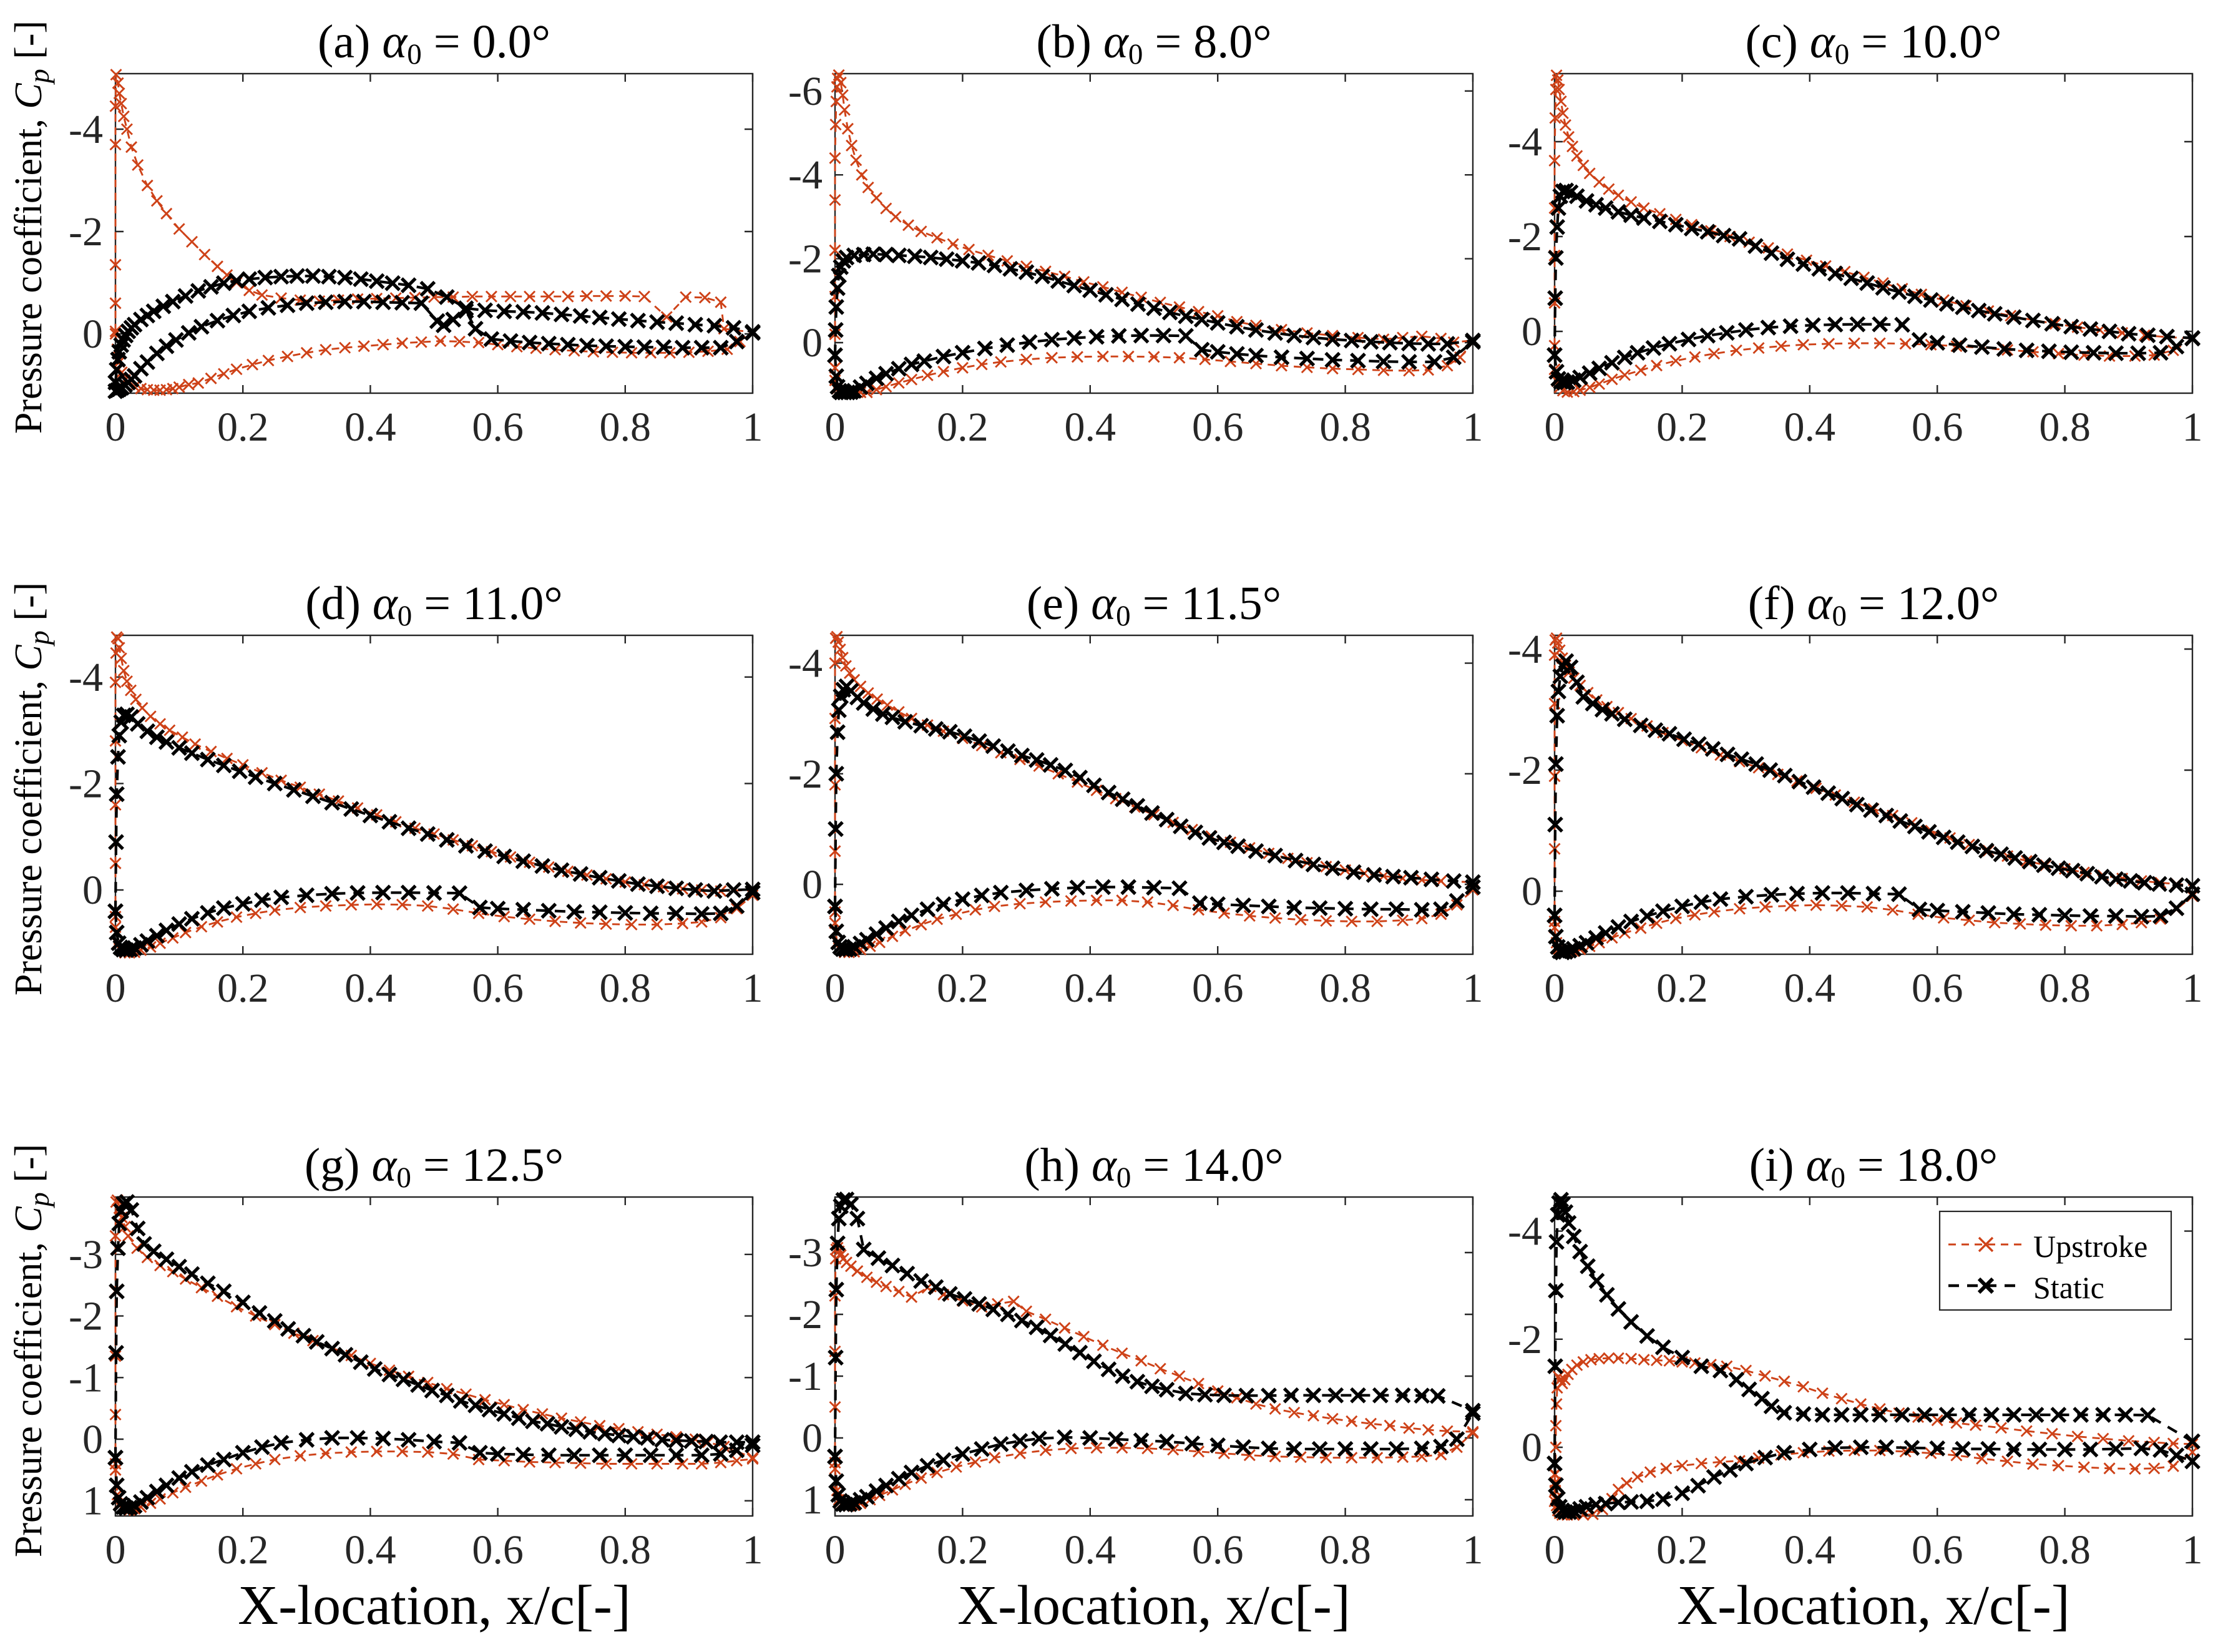 This screenshot has width=2218, height=1652. Describe the element at coordinates (1873, 1166) in the screenshot. I see `svg-text: (i) α0 = 18.0°` at that location.